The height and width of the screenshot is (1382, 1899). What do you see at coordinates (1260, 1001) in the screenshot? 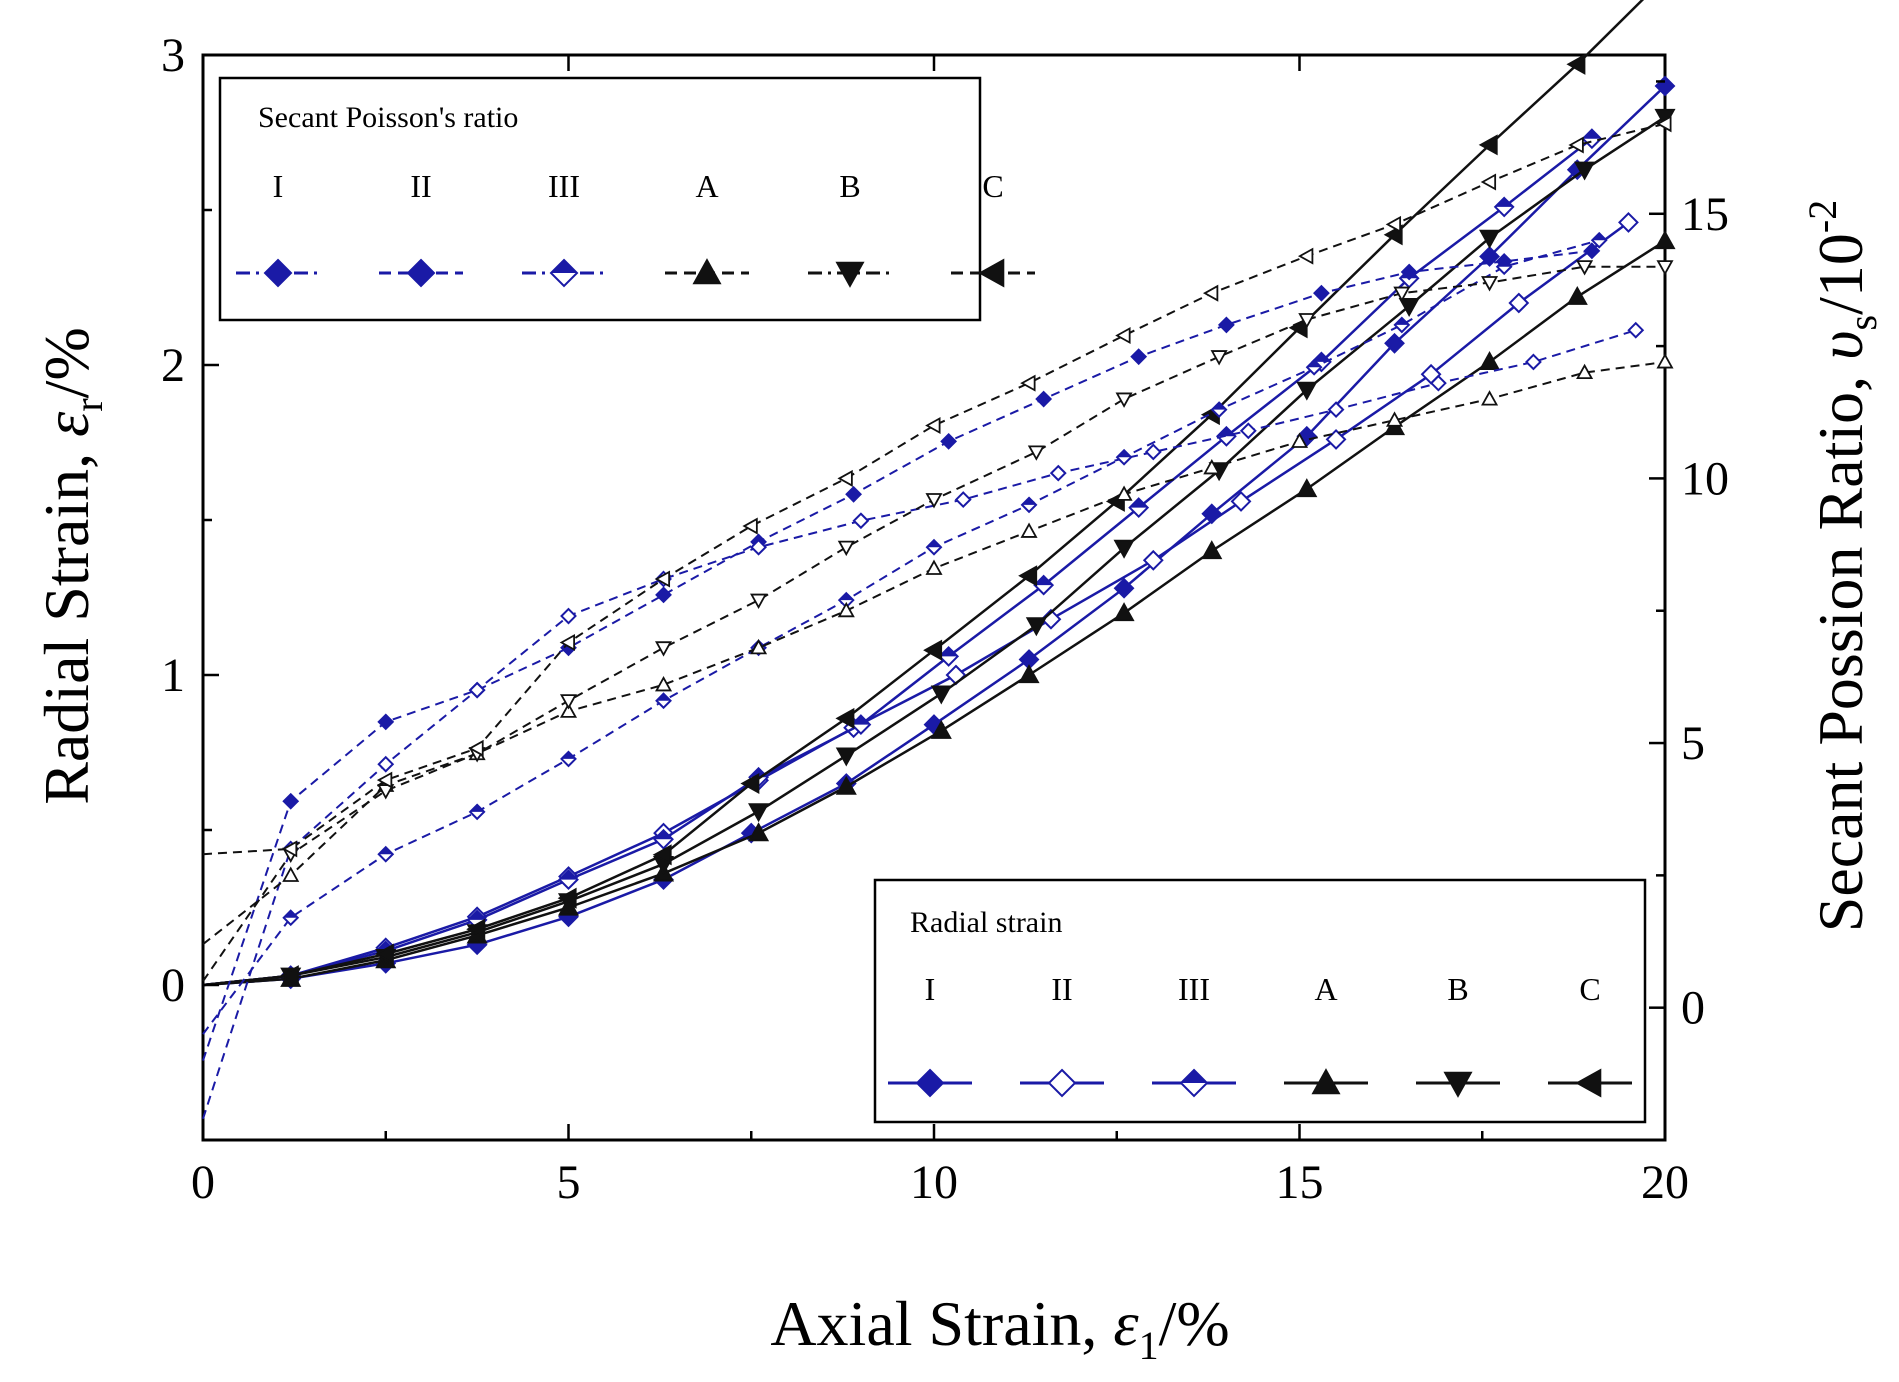
I see `legend-radial: Radial strain I II III A B C` at bounding box center [1260, 1001].